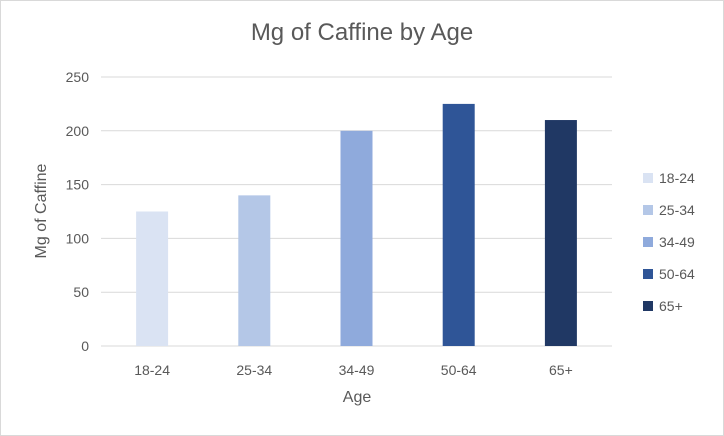 Image resolution: width=724 pixels, height=436 pixels. I want to click on legend-item: 65+, so click(669, 306).